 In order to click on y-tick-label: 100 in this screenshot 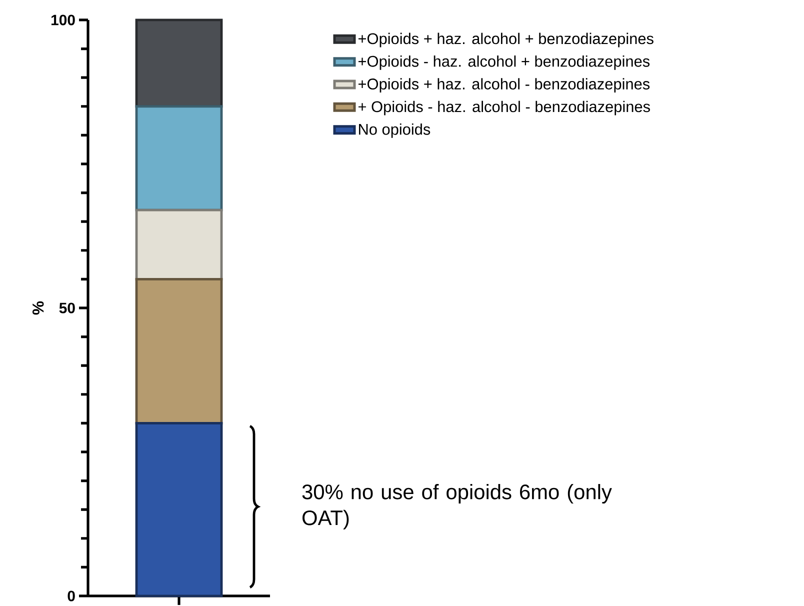, I will do `click(63, 20)`.